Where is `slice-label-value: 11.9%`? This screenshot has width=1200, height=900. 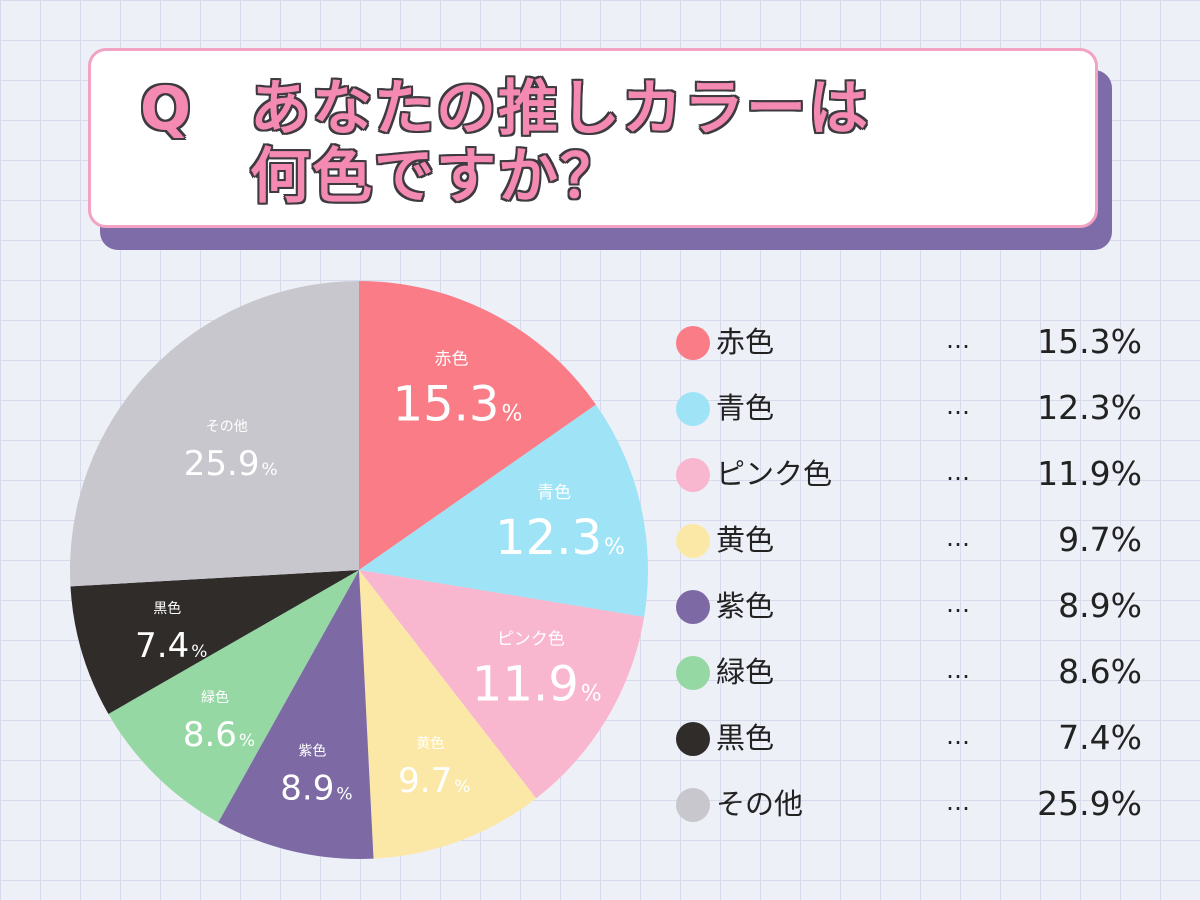 slice-label-value: 11.9% is located at coordinates (537, 684).